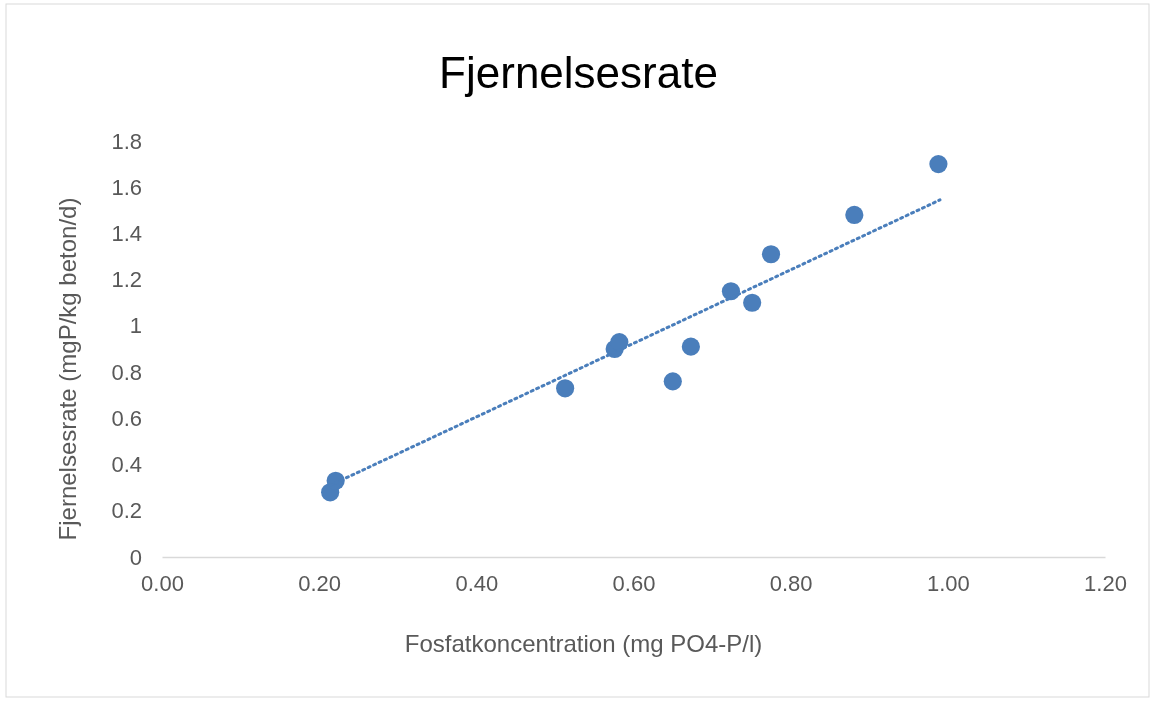 The width and height of the screenshot is (1155, 701). Describe the element at coordinates (162, 583) in the screenshot. I see `x-tick-label: 0.00` at that location.